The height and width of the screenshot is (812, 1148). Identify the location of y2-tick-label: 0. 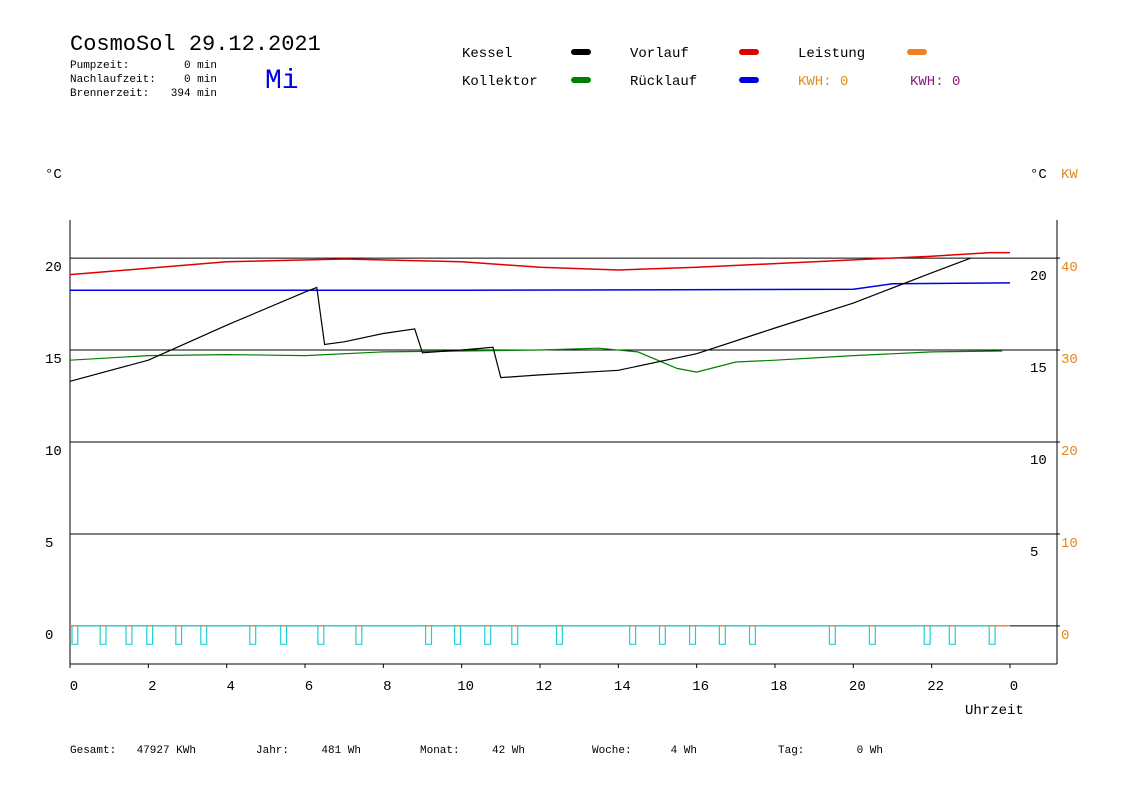
(1065, 636).